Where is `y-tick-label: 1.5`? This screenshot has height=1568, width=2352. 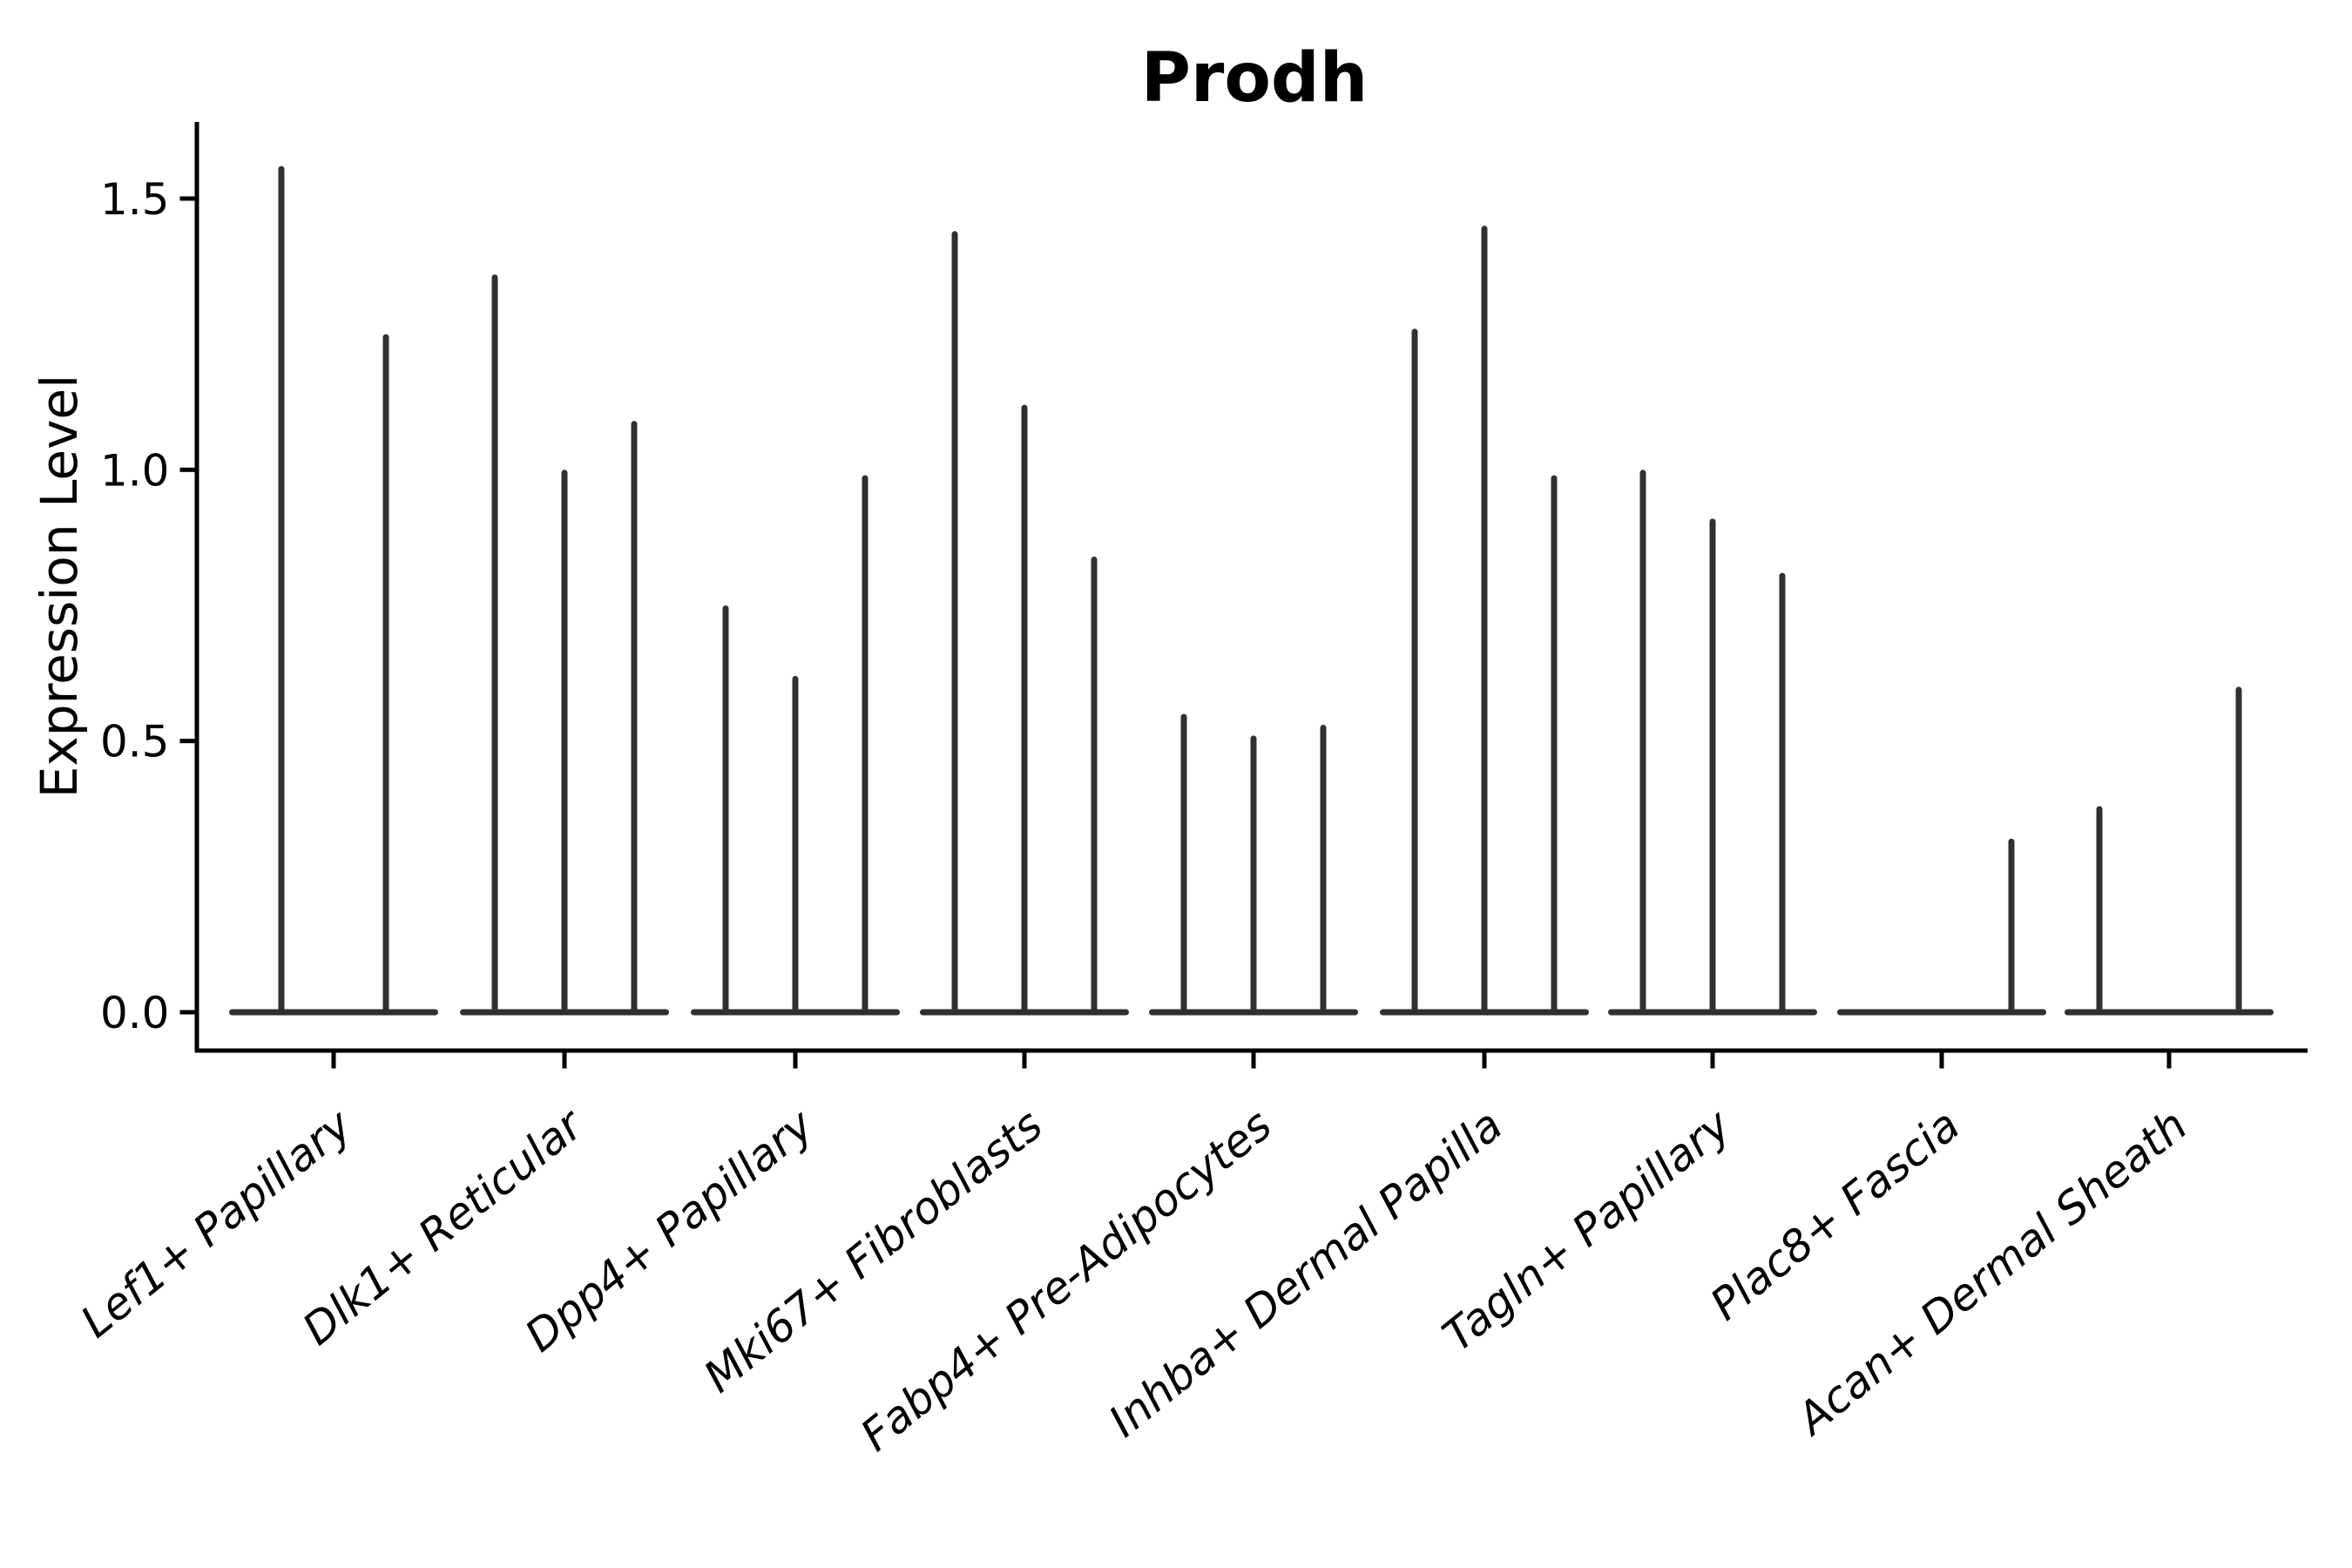
y-tick-label: 1.5 is located at coordinates (135, 199).